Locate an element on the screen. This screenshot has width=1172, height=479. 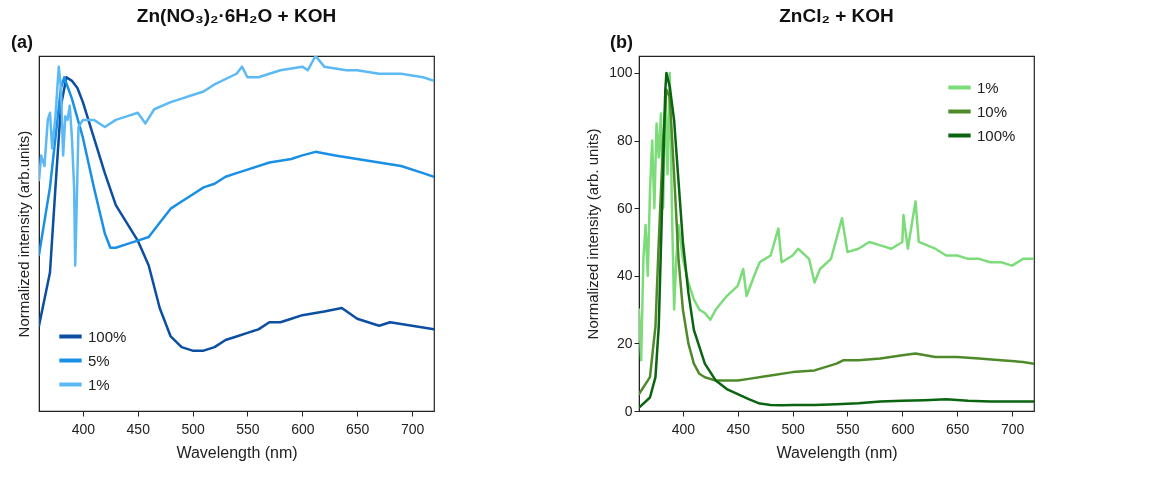
y-axis-title: Normalized intensity (arb.units) is located at coordinates (23, 234).